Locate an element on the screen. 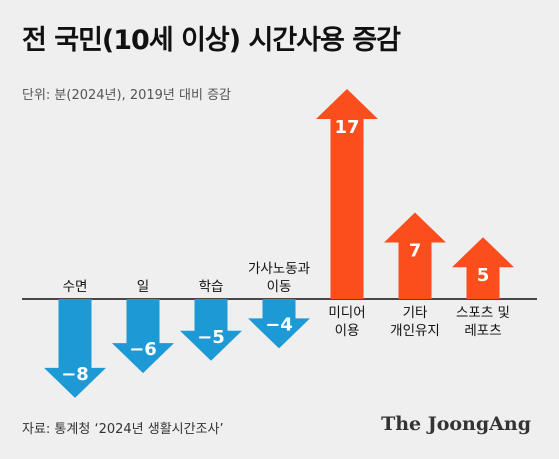 The width and height of the screenshot is (559, 459). value-label-5: 7 is located at coordinates (415, 251).